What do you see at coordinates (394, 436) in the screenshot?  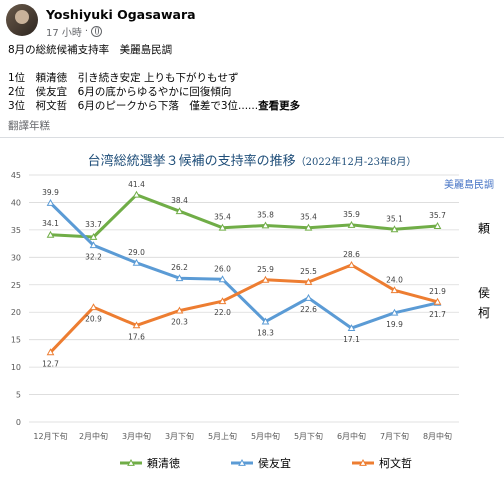 I see `x-tick-label: 7月下旬` at bounding box center [394, 436].